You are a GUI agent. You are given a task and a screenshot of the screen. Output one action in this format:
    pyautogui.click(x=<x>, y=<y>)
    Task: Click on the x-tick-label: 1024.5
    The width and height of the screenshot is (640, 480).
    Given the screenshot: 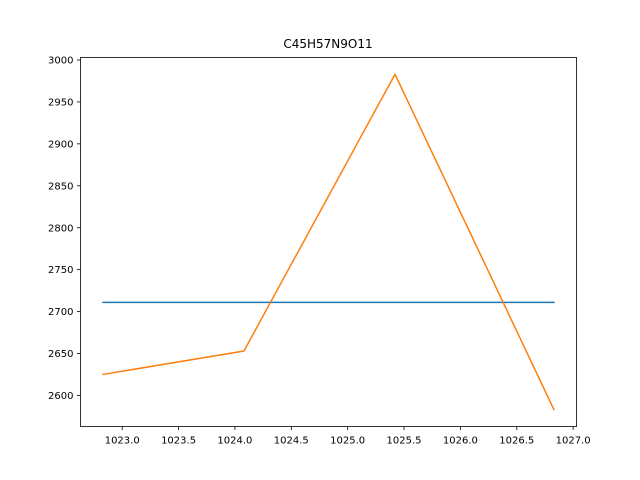 What is the action you would take?
    pyautogui.click(x=291, y=441)
    